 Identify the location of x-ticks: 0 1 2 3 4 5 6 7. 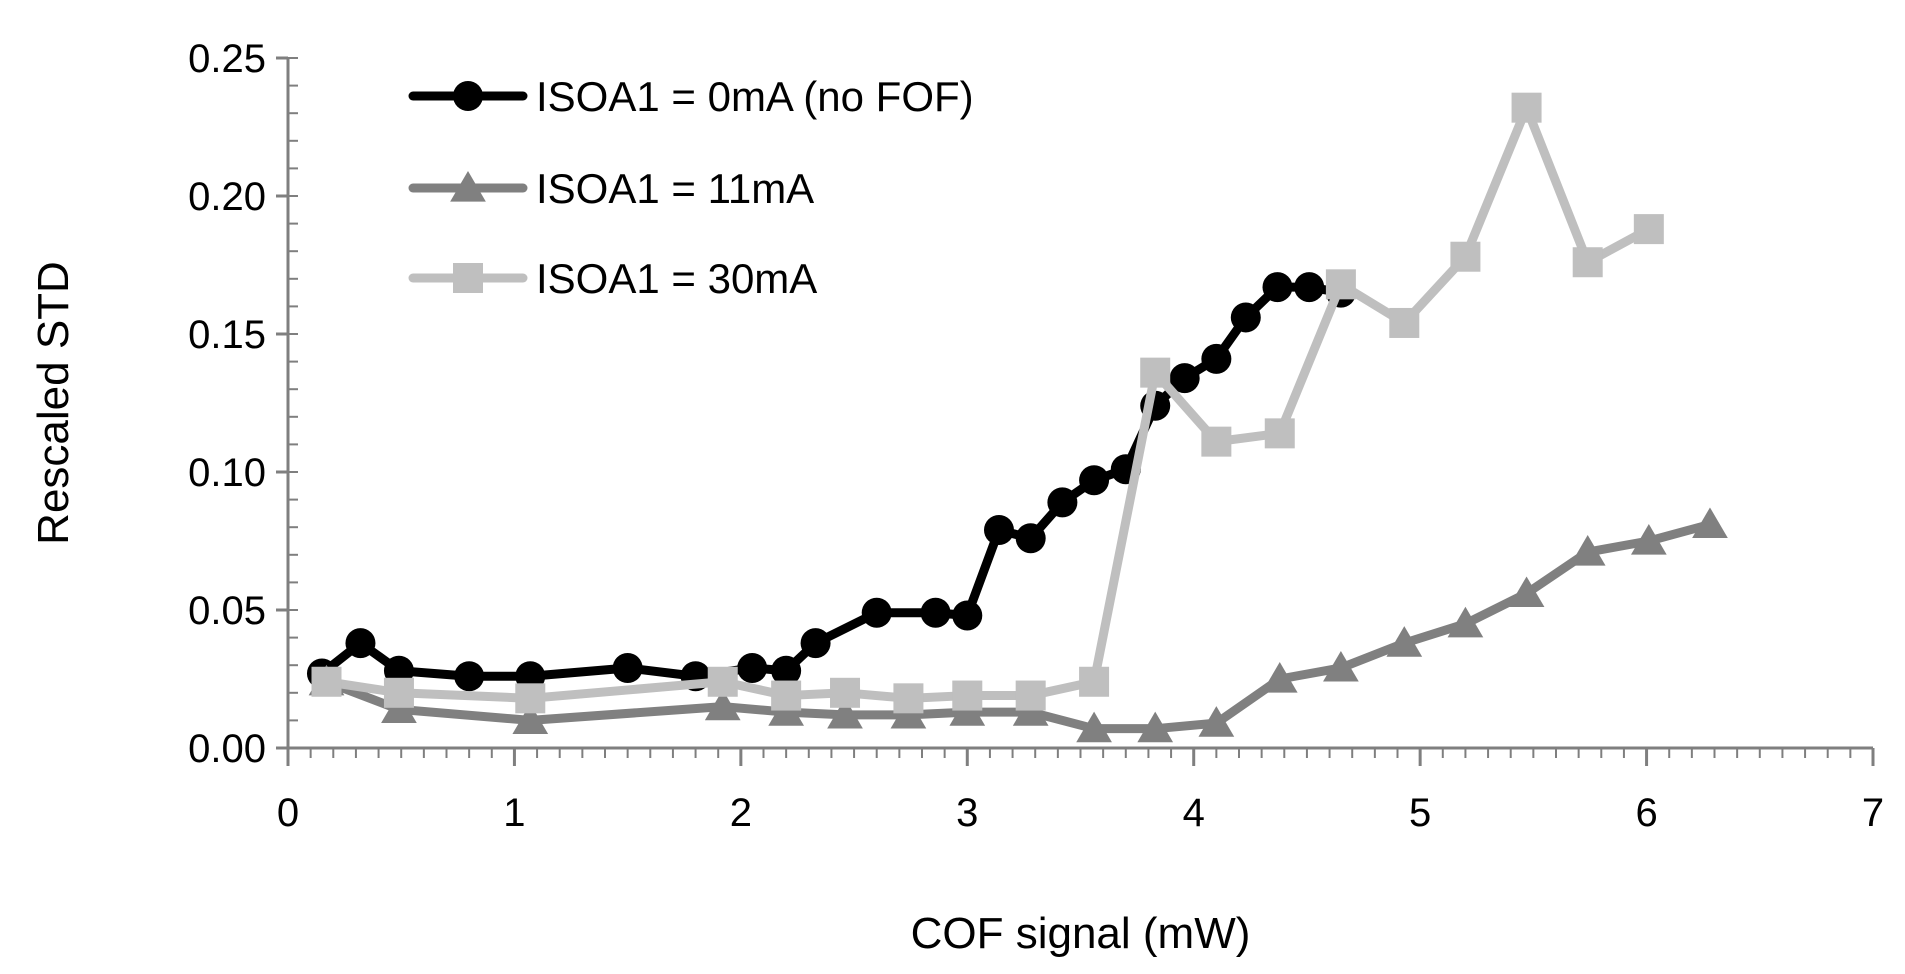
(1080, 791).